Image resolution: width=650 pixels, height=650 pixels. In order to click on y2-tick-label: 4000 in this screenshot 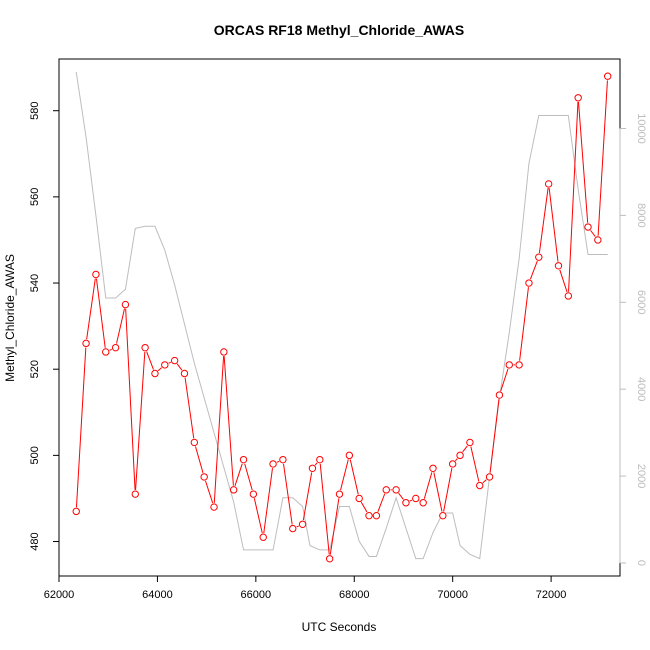, I will do `click(641, 389)`.